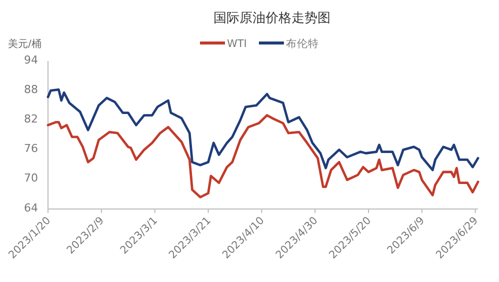 The width and height of the screenshot is (499, 282). What do you see at coordinates (31, 59) in the screenshot?
I see `y-tick-label: 94` at bounding box center [31, 59].